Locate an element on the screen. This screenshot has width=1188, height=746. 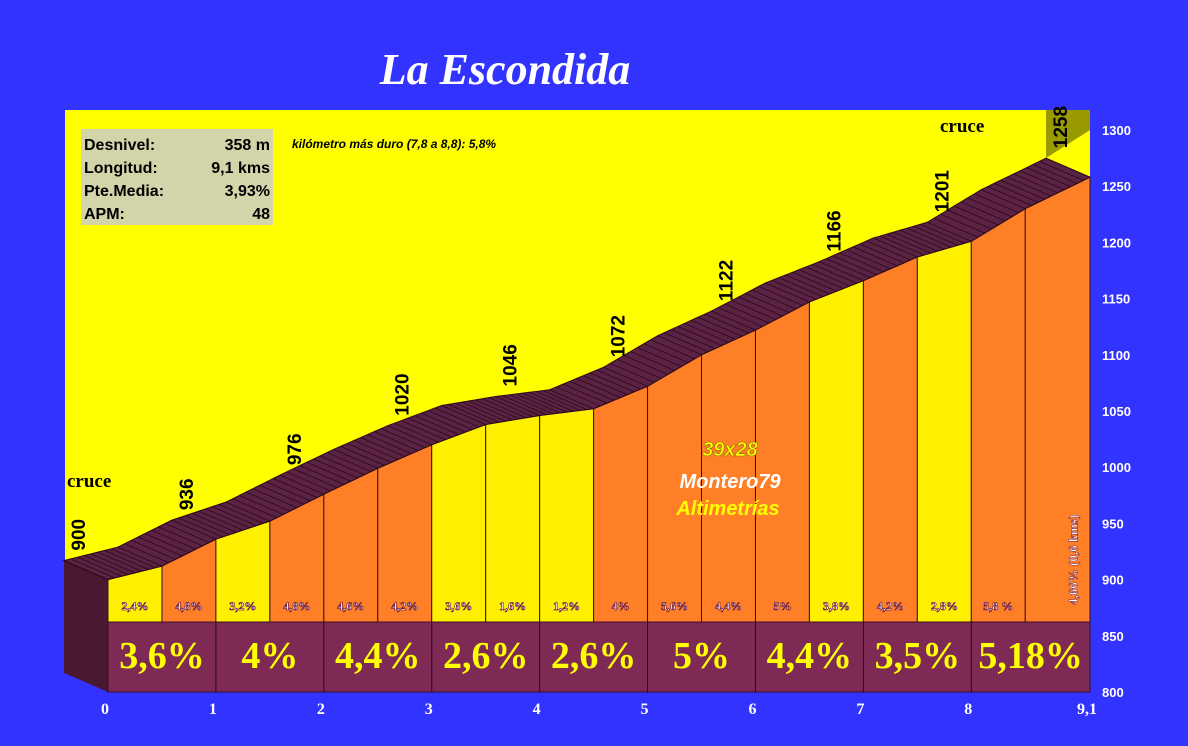
km-gradient-label: 3,6% is located at coordinates (162, 656).